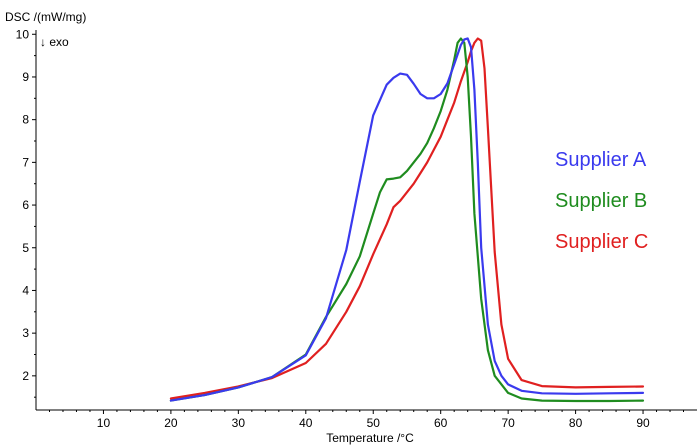  Describe the element at coordinates (25, 290) in the screenshot. I see `y-tick-label: 4` at that location.